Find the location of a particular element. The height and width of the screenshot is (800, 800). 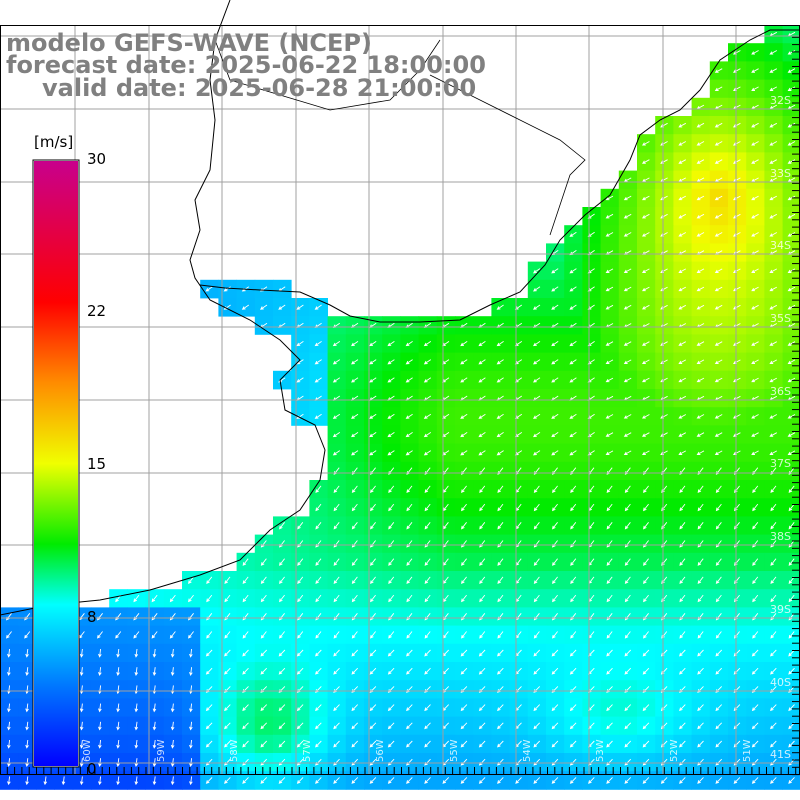

colorbar-unit: [m/s] is located at coordinates (54, 142).